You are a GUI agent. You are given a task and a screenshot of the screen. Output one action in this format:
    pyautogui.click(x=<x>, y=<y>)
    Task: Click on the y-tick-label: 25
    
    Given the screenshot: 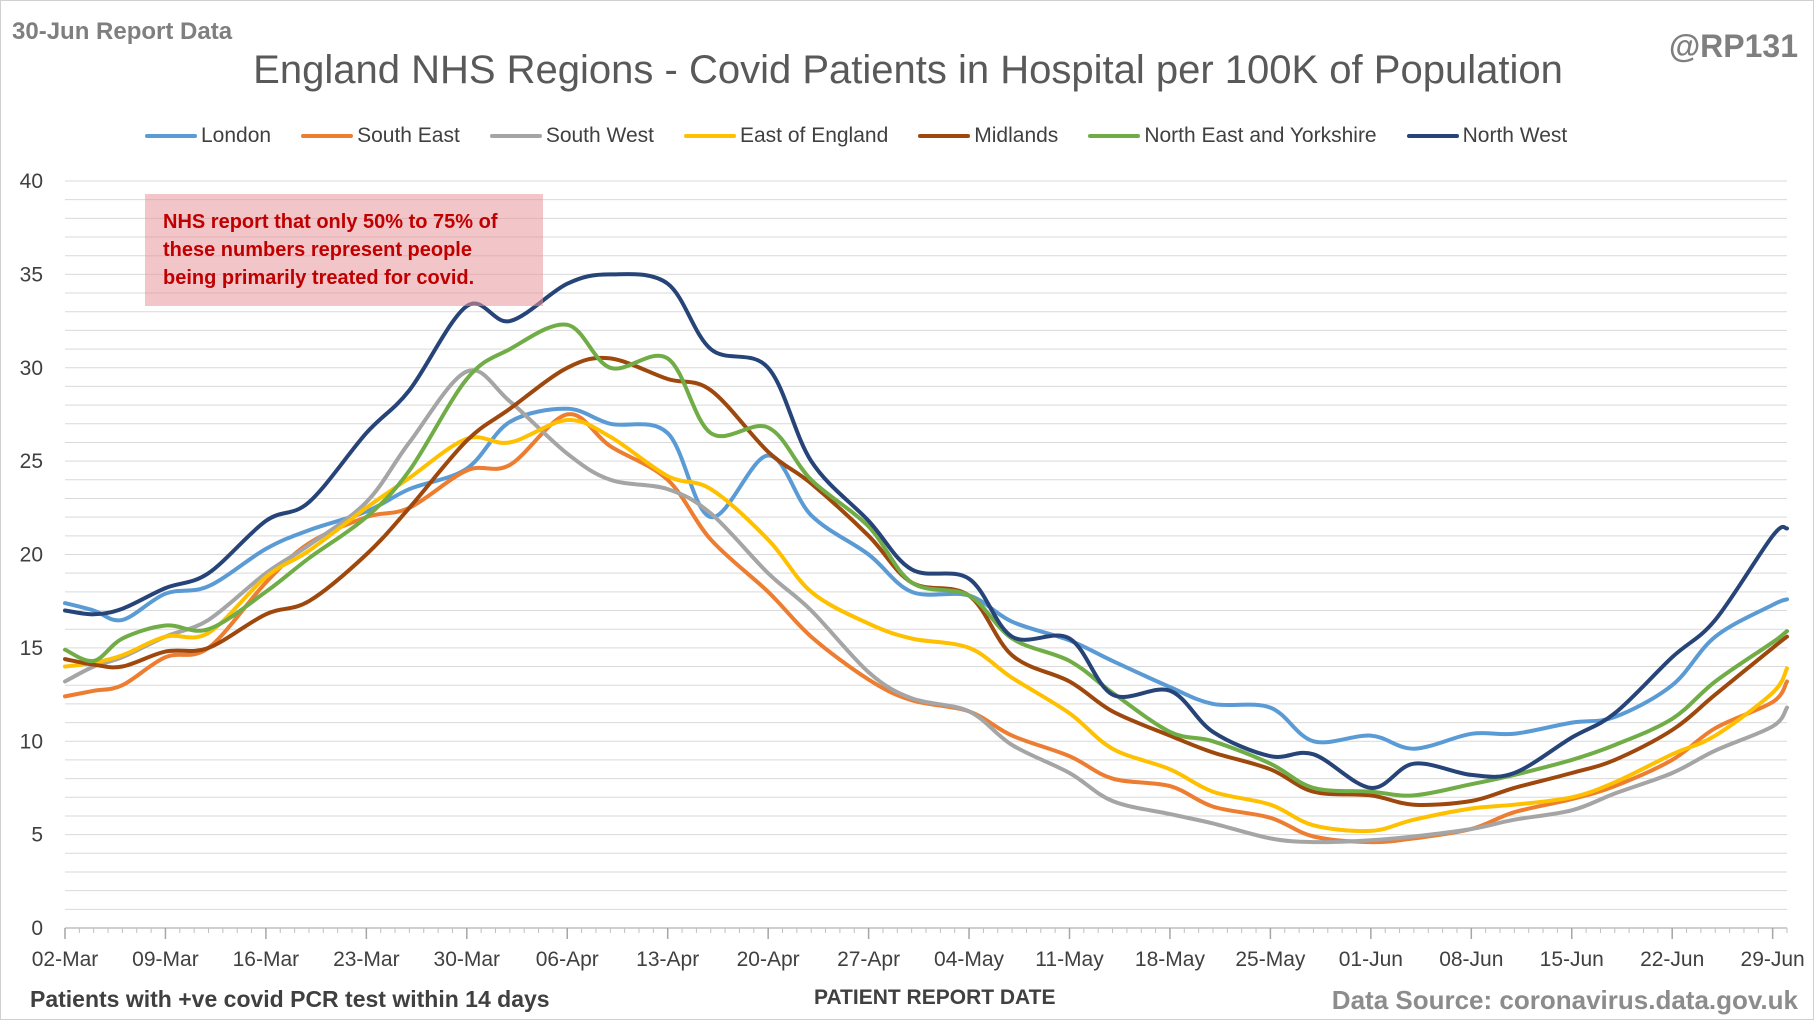 What is the action you would take?
    pyautogui.click(x=31, y=461)
    